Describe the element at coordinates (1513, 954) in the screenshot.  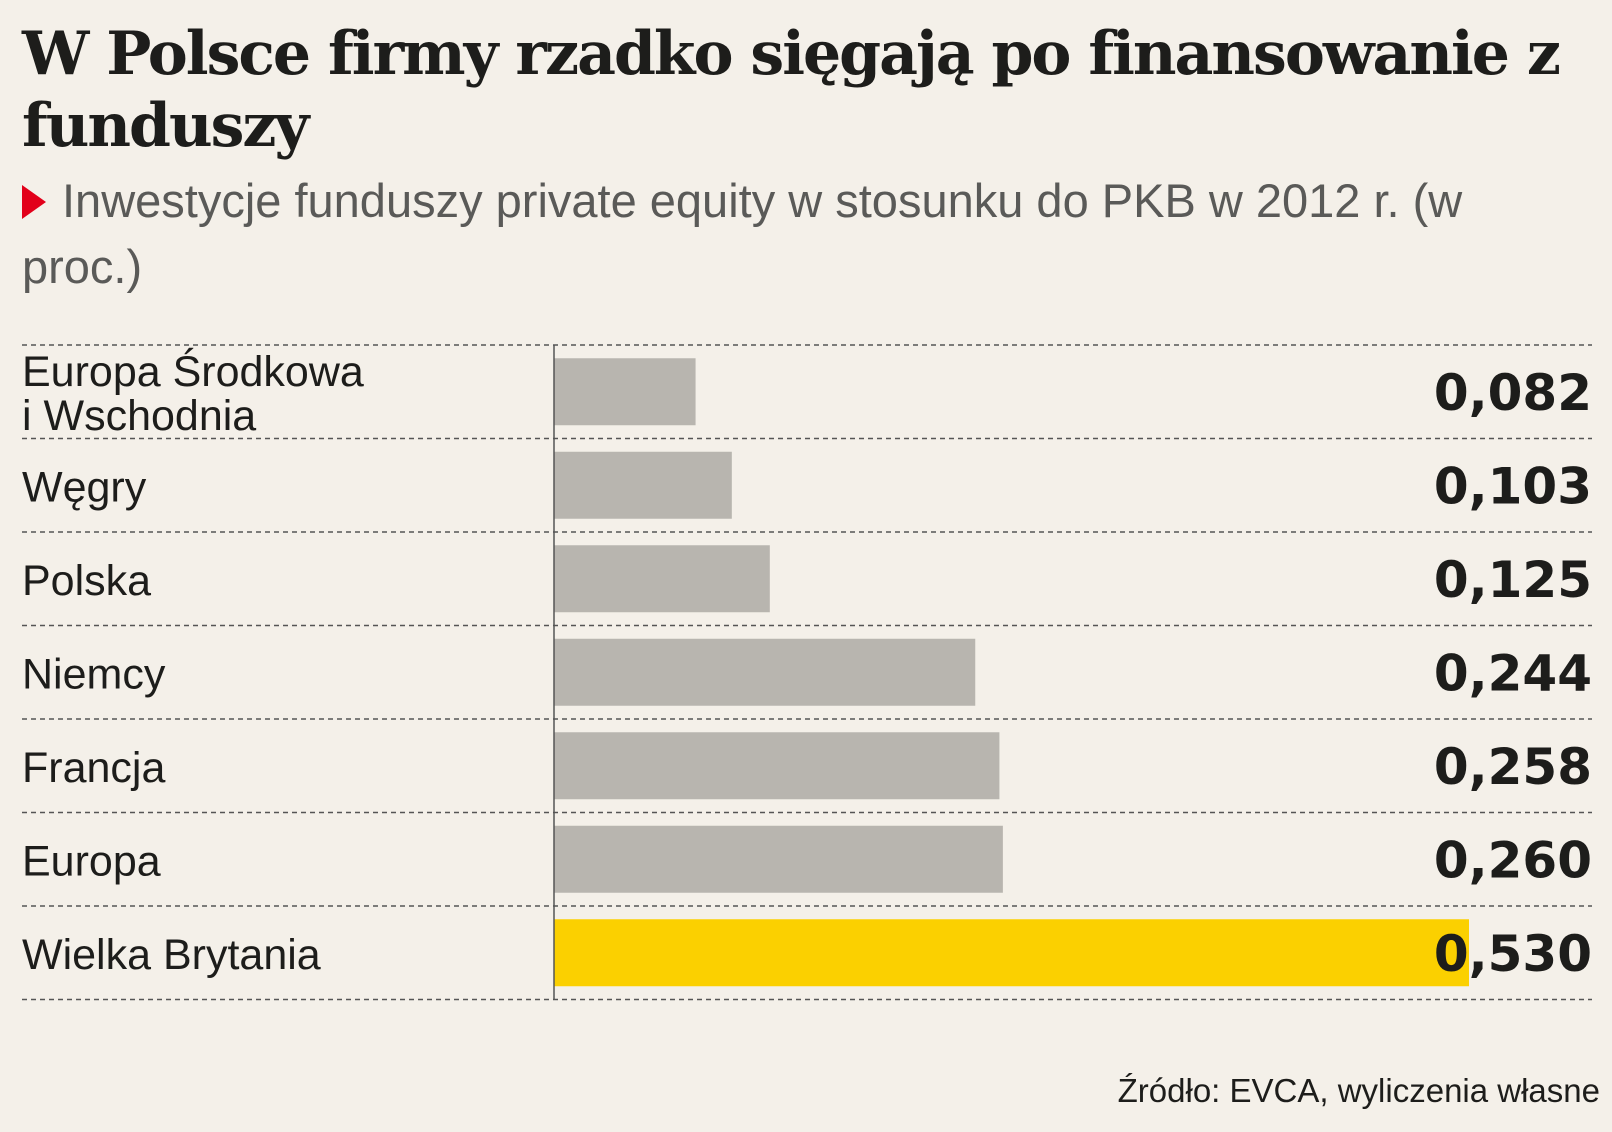
I see `value-label: 0,530` at that location.